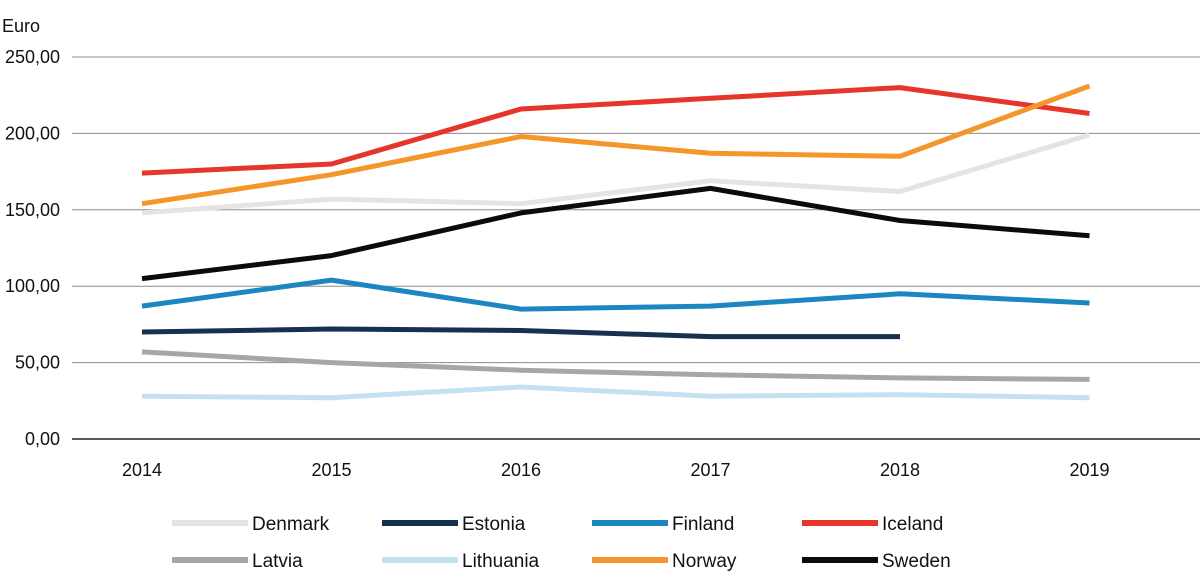 The height and width of the screenshot is (588, 1200). I want to click on legend-item-denmark: Denmark, so click(251, 524).